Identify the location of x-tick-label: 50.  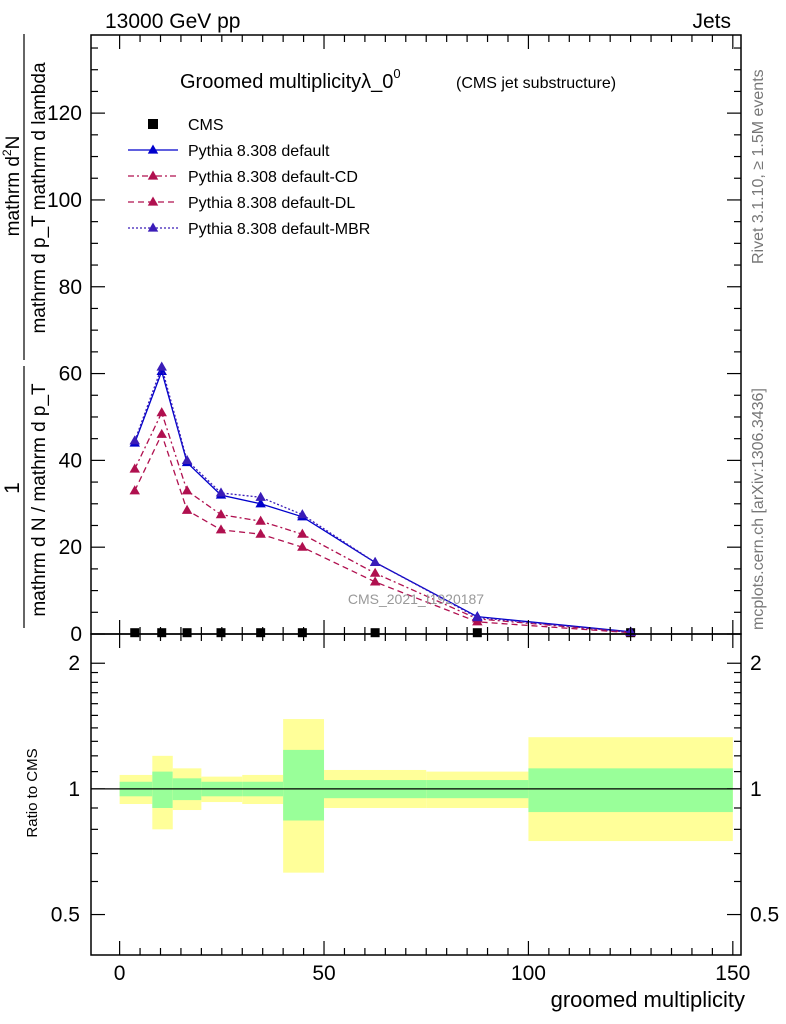
(323, 973).